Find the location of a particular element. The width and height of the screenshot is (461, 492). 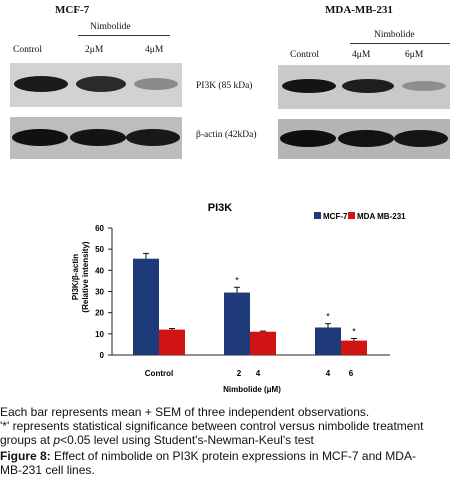

mda-nimbolide-label: Nimbolide is located at coordinates (394, 35).